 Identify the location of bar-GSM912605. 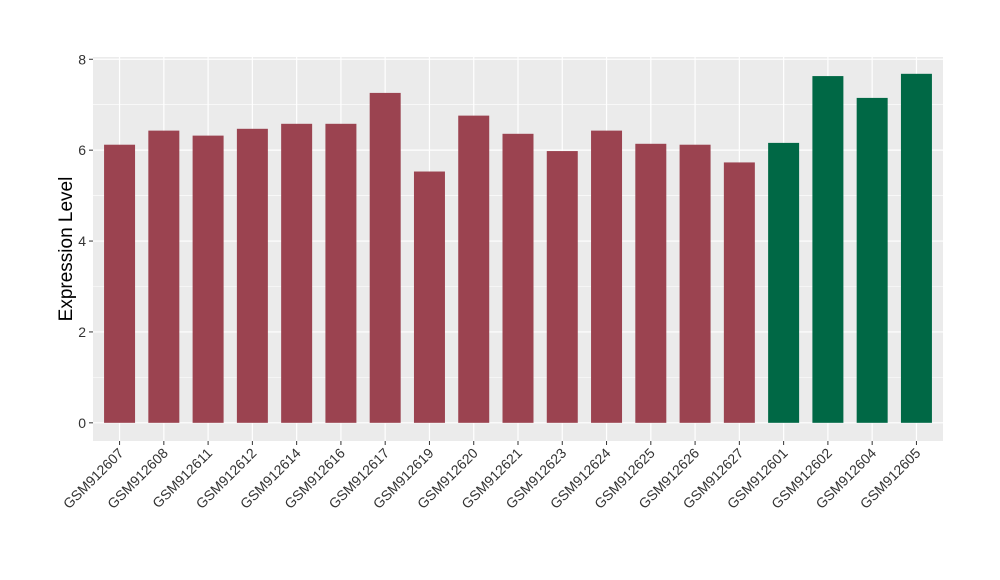
(916, 248).